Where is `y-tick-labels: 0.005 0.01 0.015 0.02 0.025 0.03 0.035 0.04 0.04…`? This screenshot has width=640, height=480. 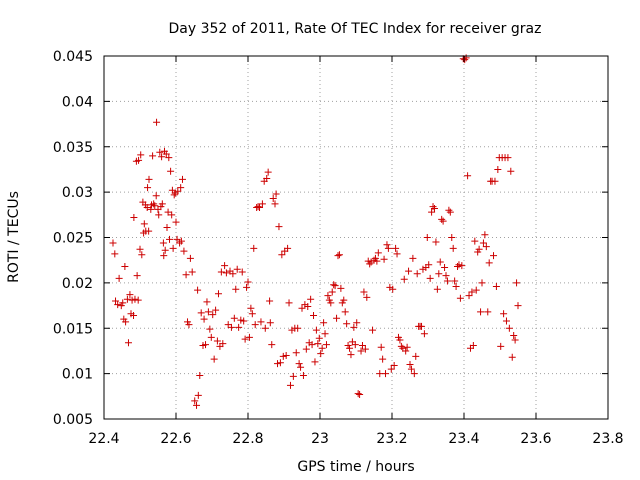 y-tick-labels: 0.005 0.01 0.015 0.02 0.025 0.03 0.035 0.04 0.04… is located at coordinates (73, 238).